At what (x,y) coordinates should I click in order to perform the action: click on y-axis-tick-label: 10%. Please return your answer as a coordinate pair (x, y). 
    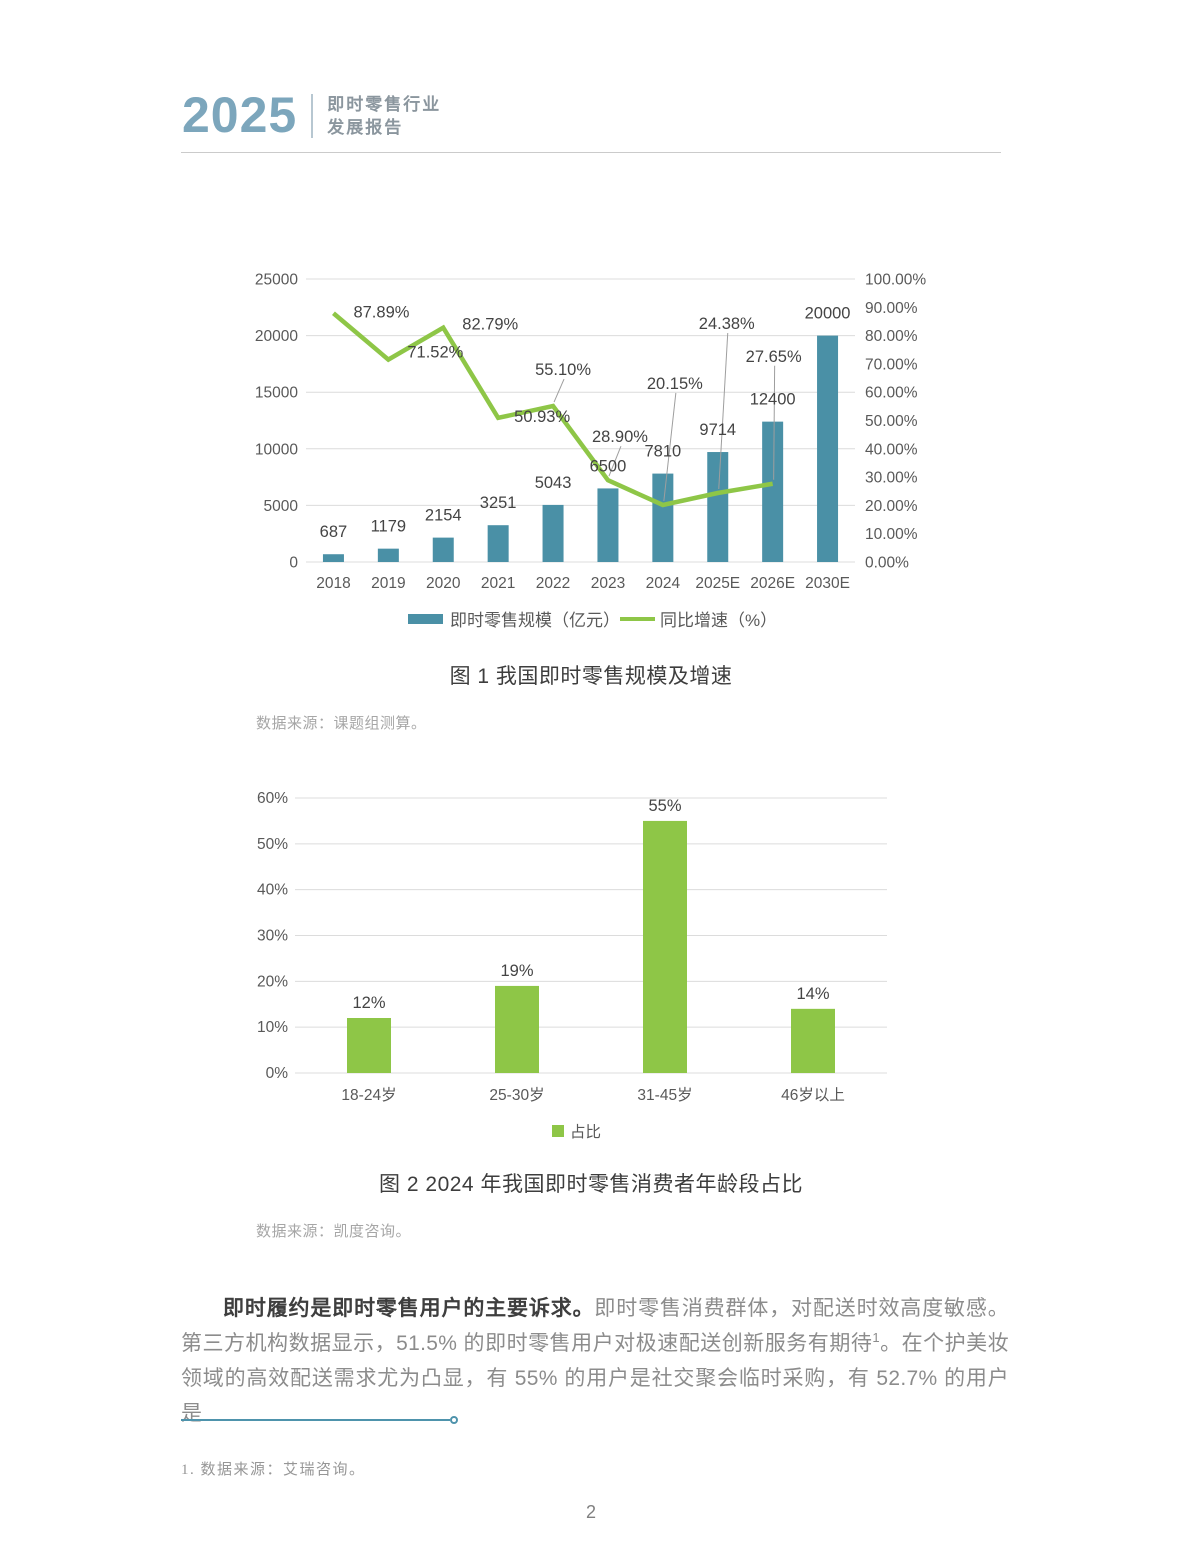
    Looking at the image, I should click on (272, 1027).